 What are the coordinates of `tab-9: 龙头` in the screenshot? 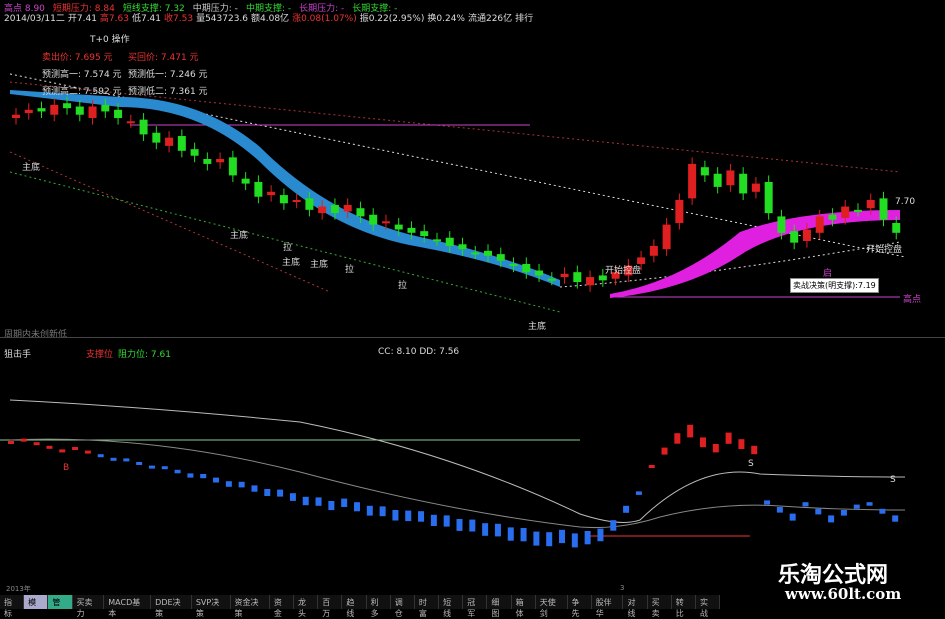 It's located at (306, 606).